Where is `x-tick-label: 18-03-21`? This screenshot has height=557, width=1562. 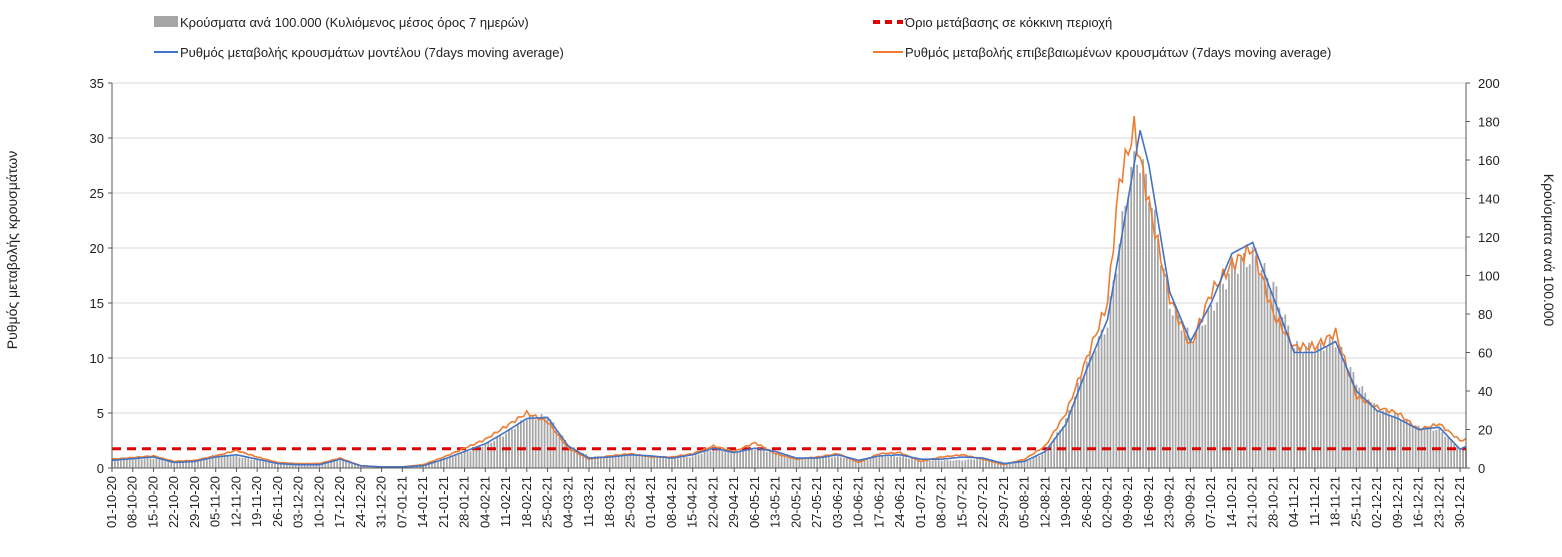
x-tick-label: 18-03-21 is located at coordinates (609, 502).